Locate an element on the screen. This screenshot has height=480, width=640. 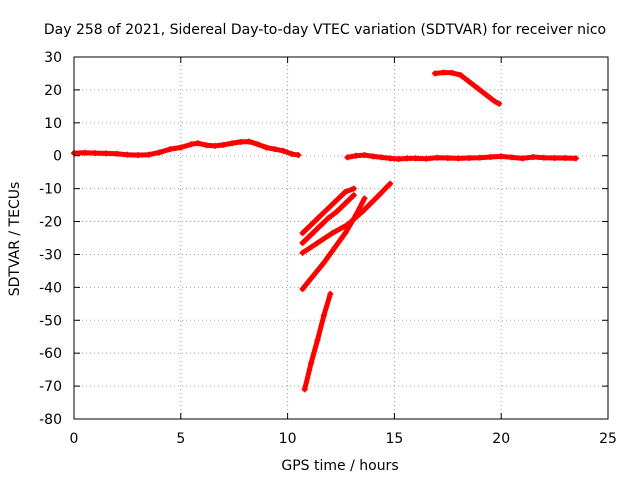
y-tick-label: -20 is located at coordinates (50, 223).